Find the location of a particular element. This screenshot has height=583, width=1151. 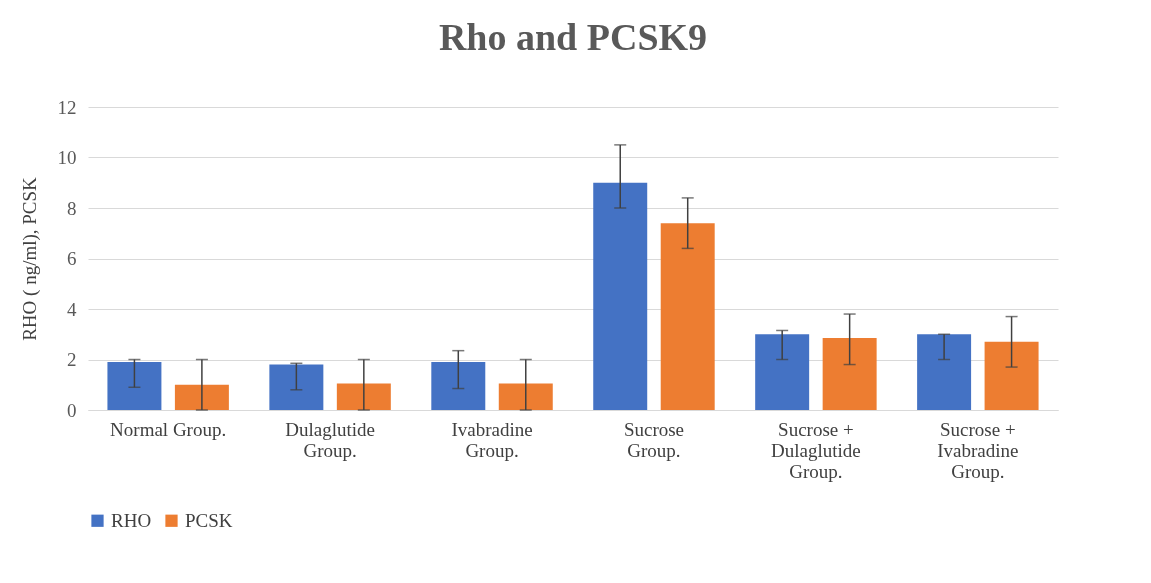

legend-label: RHO is located at coordinates (131, 520).